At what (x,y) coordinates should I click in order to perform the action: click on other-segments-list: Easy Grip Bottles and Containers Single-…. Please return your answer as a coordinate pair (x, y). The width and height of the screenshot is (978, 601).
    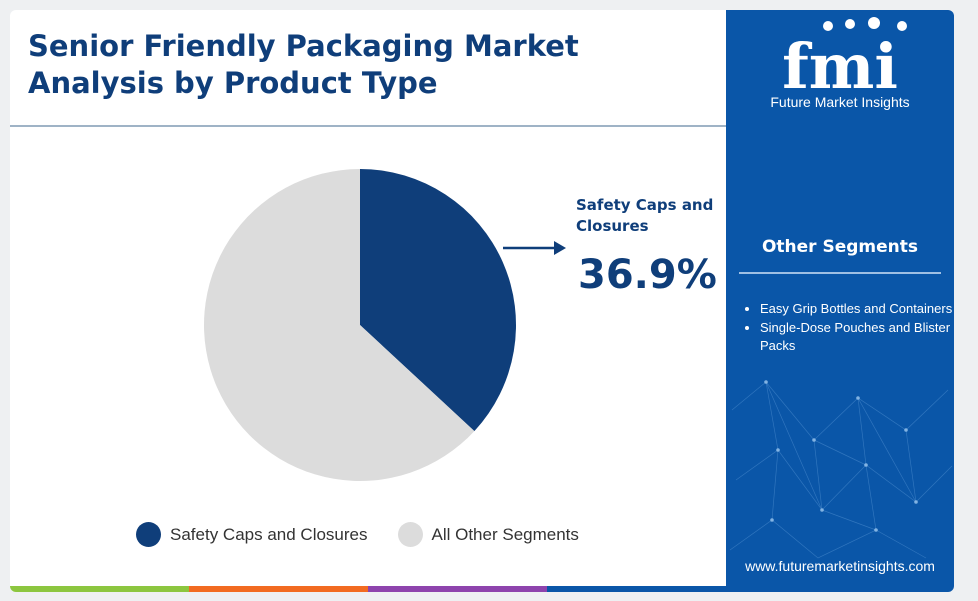
    Looking at the image, I should click on (848, 328).